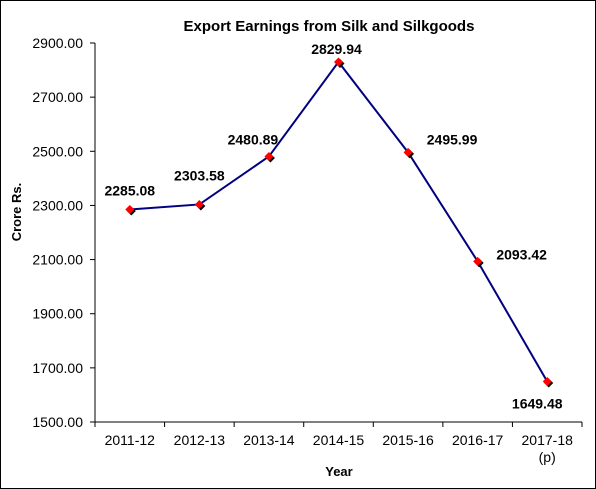 This screenshot has height=489, width=596. I want to click on x-axis-title: Year, so click(338, 471).